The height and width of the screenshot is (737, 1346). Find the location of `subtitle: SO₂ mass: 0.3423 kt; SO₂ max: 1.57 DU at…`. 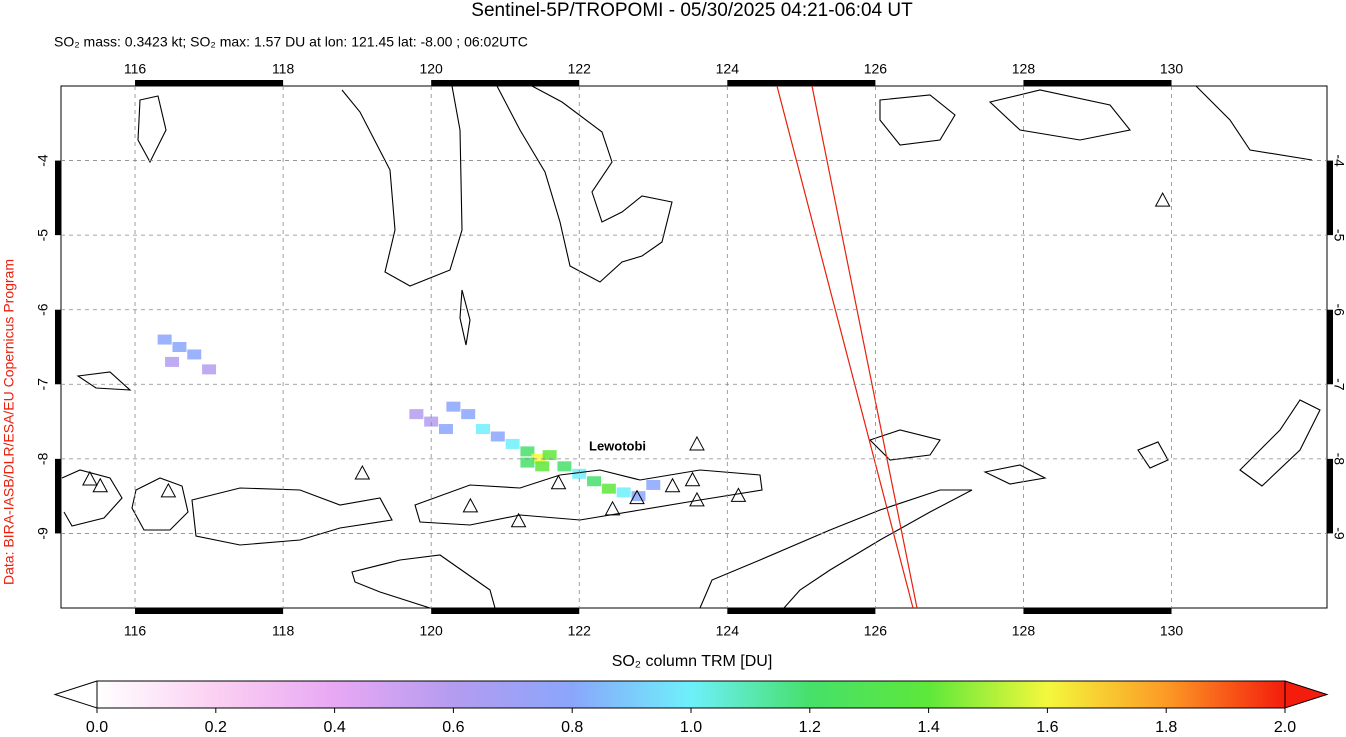

subtitle: SO₂ mass: 0.3423 kt; SO₂ max: 1.57 DU at… is located at coordinates (291, 42).